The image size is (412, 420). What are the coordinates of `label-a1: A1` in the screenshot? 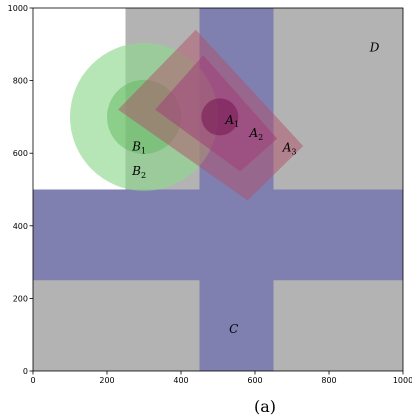 It's located at (231, 121).